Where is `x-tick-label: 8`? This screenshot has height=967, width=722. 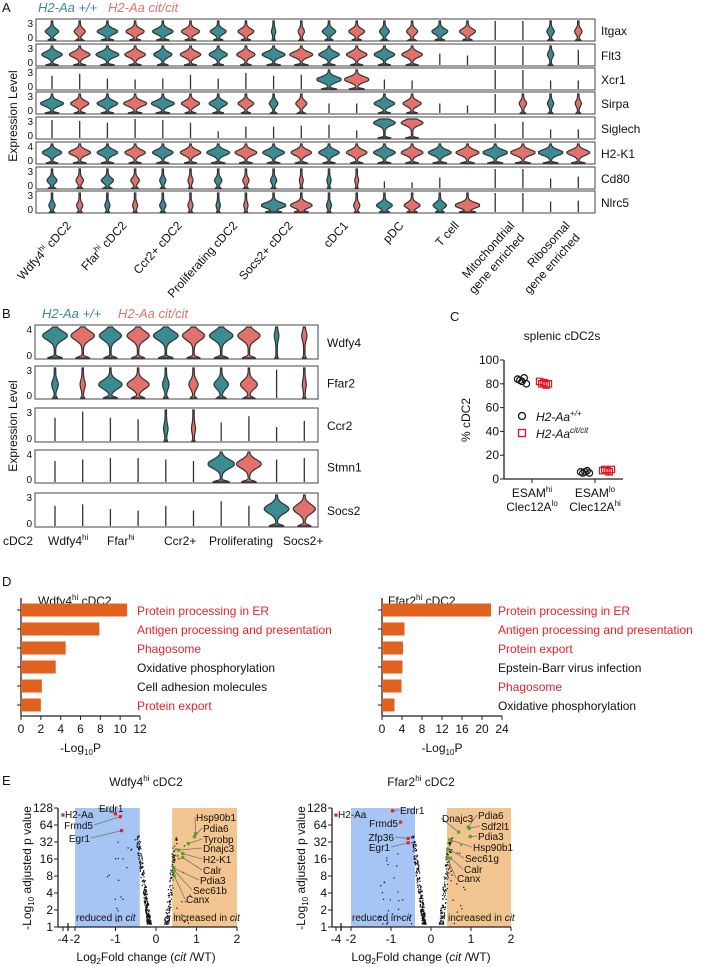
x-tick-label: 8 is located at coordinates (422, 729).